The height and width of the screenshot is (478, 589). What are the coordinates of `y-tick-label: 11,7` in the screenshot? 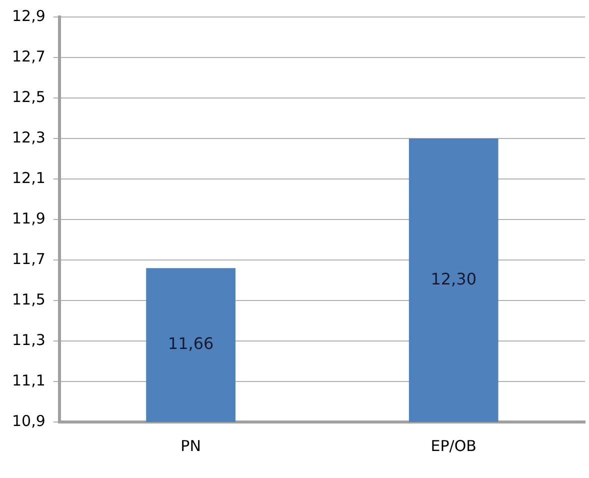 It's located at (29, 259).